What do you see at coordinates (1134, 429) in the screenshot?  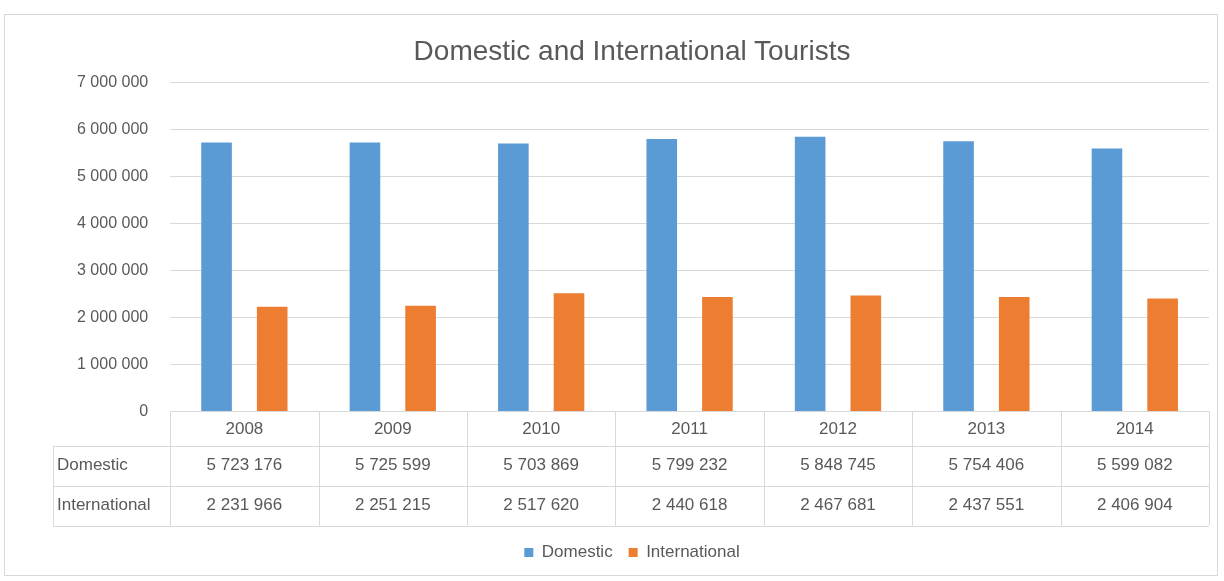 I see `x-tick-label: 2014` at bounding box center [1134, 429].